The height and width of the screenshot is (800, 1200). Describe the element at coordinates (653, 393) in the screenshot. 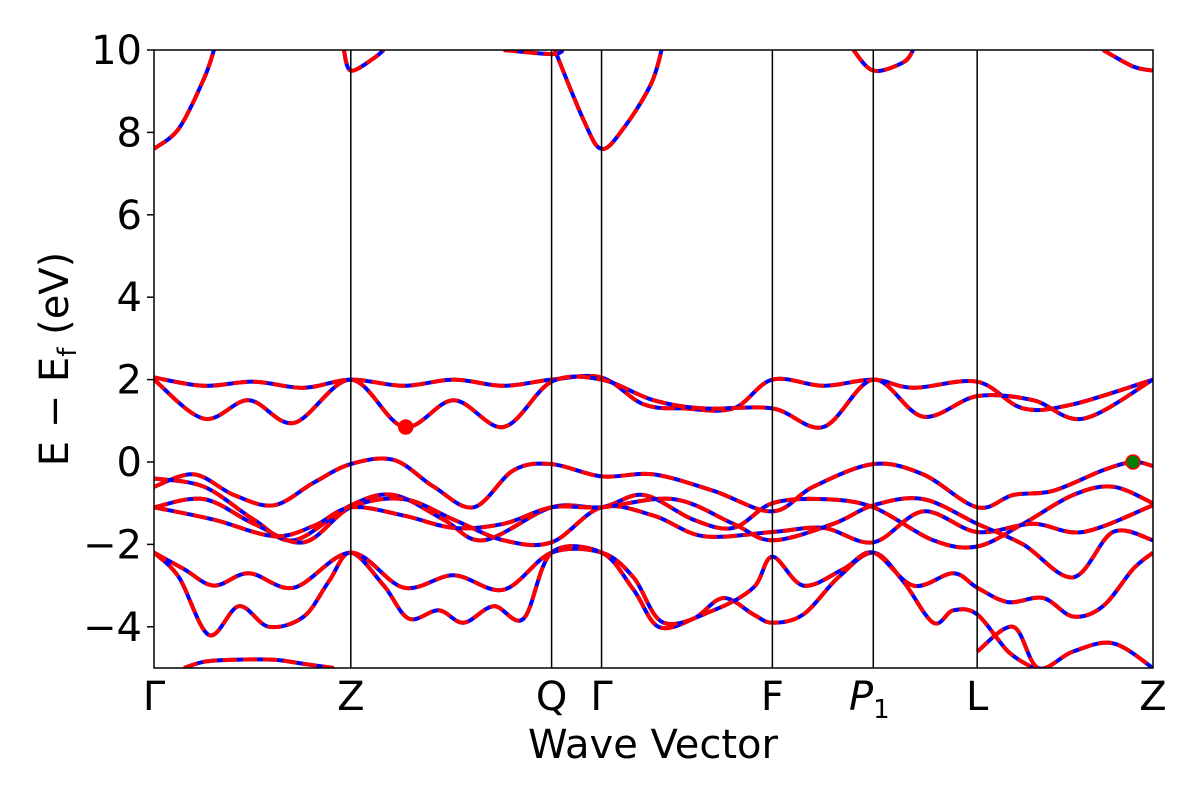

I see `band-line-9-dashed` at that location.